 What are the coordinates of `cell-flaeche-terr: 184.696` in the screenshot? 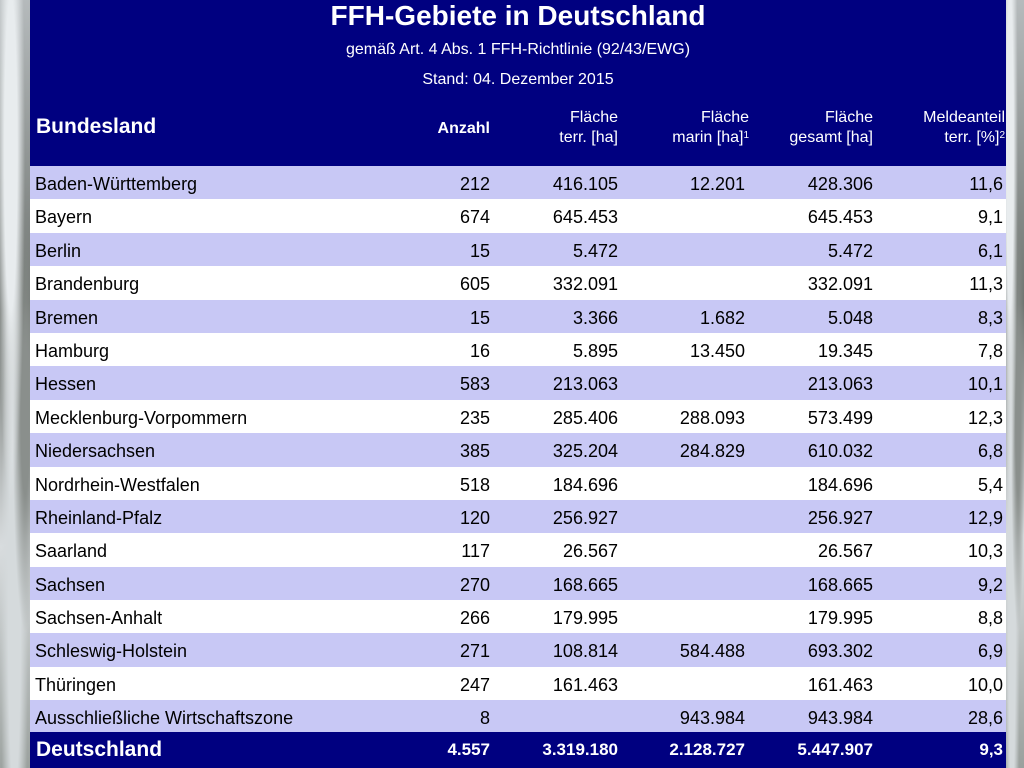 It's located at (585, 484).